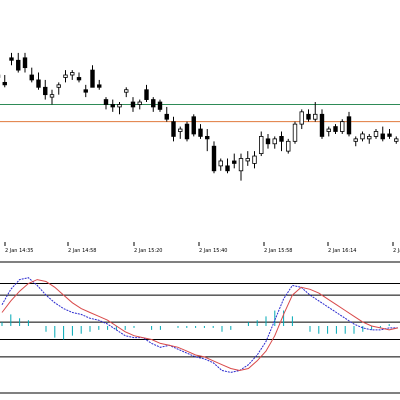  What do you see at coordinates (19, 251) in the screenshot?
I see `x-tick-label: 2 Jan 14:35` at bounding box center [19, 251].